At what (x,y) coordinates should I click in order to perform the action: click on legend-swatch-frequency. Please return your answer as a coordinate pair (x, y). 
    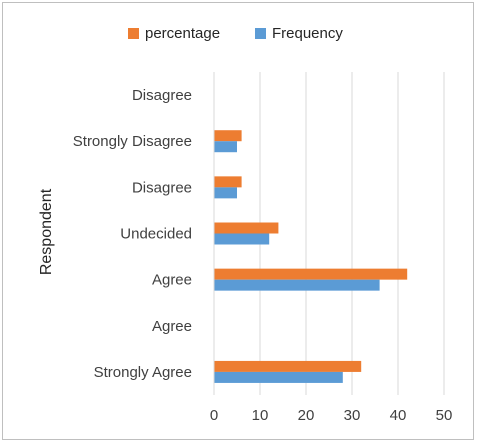
    Looking at the image, I should click on (260, 33).